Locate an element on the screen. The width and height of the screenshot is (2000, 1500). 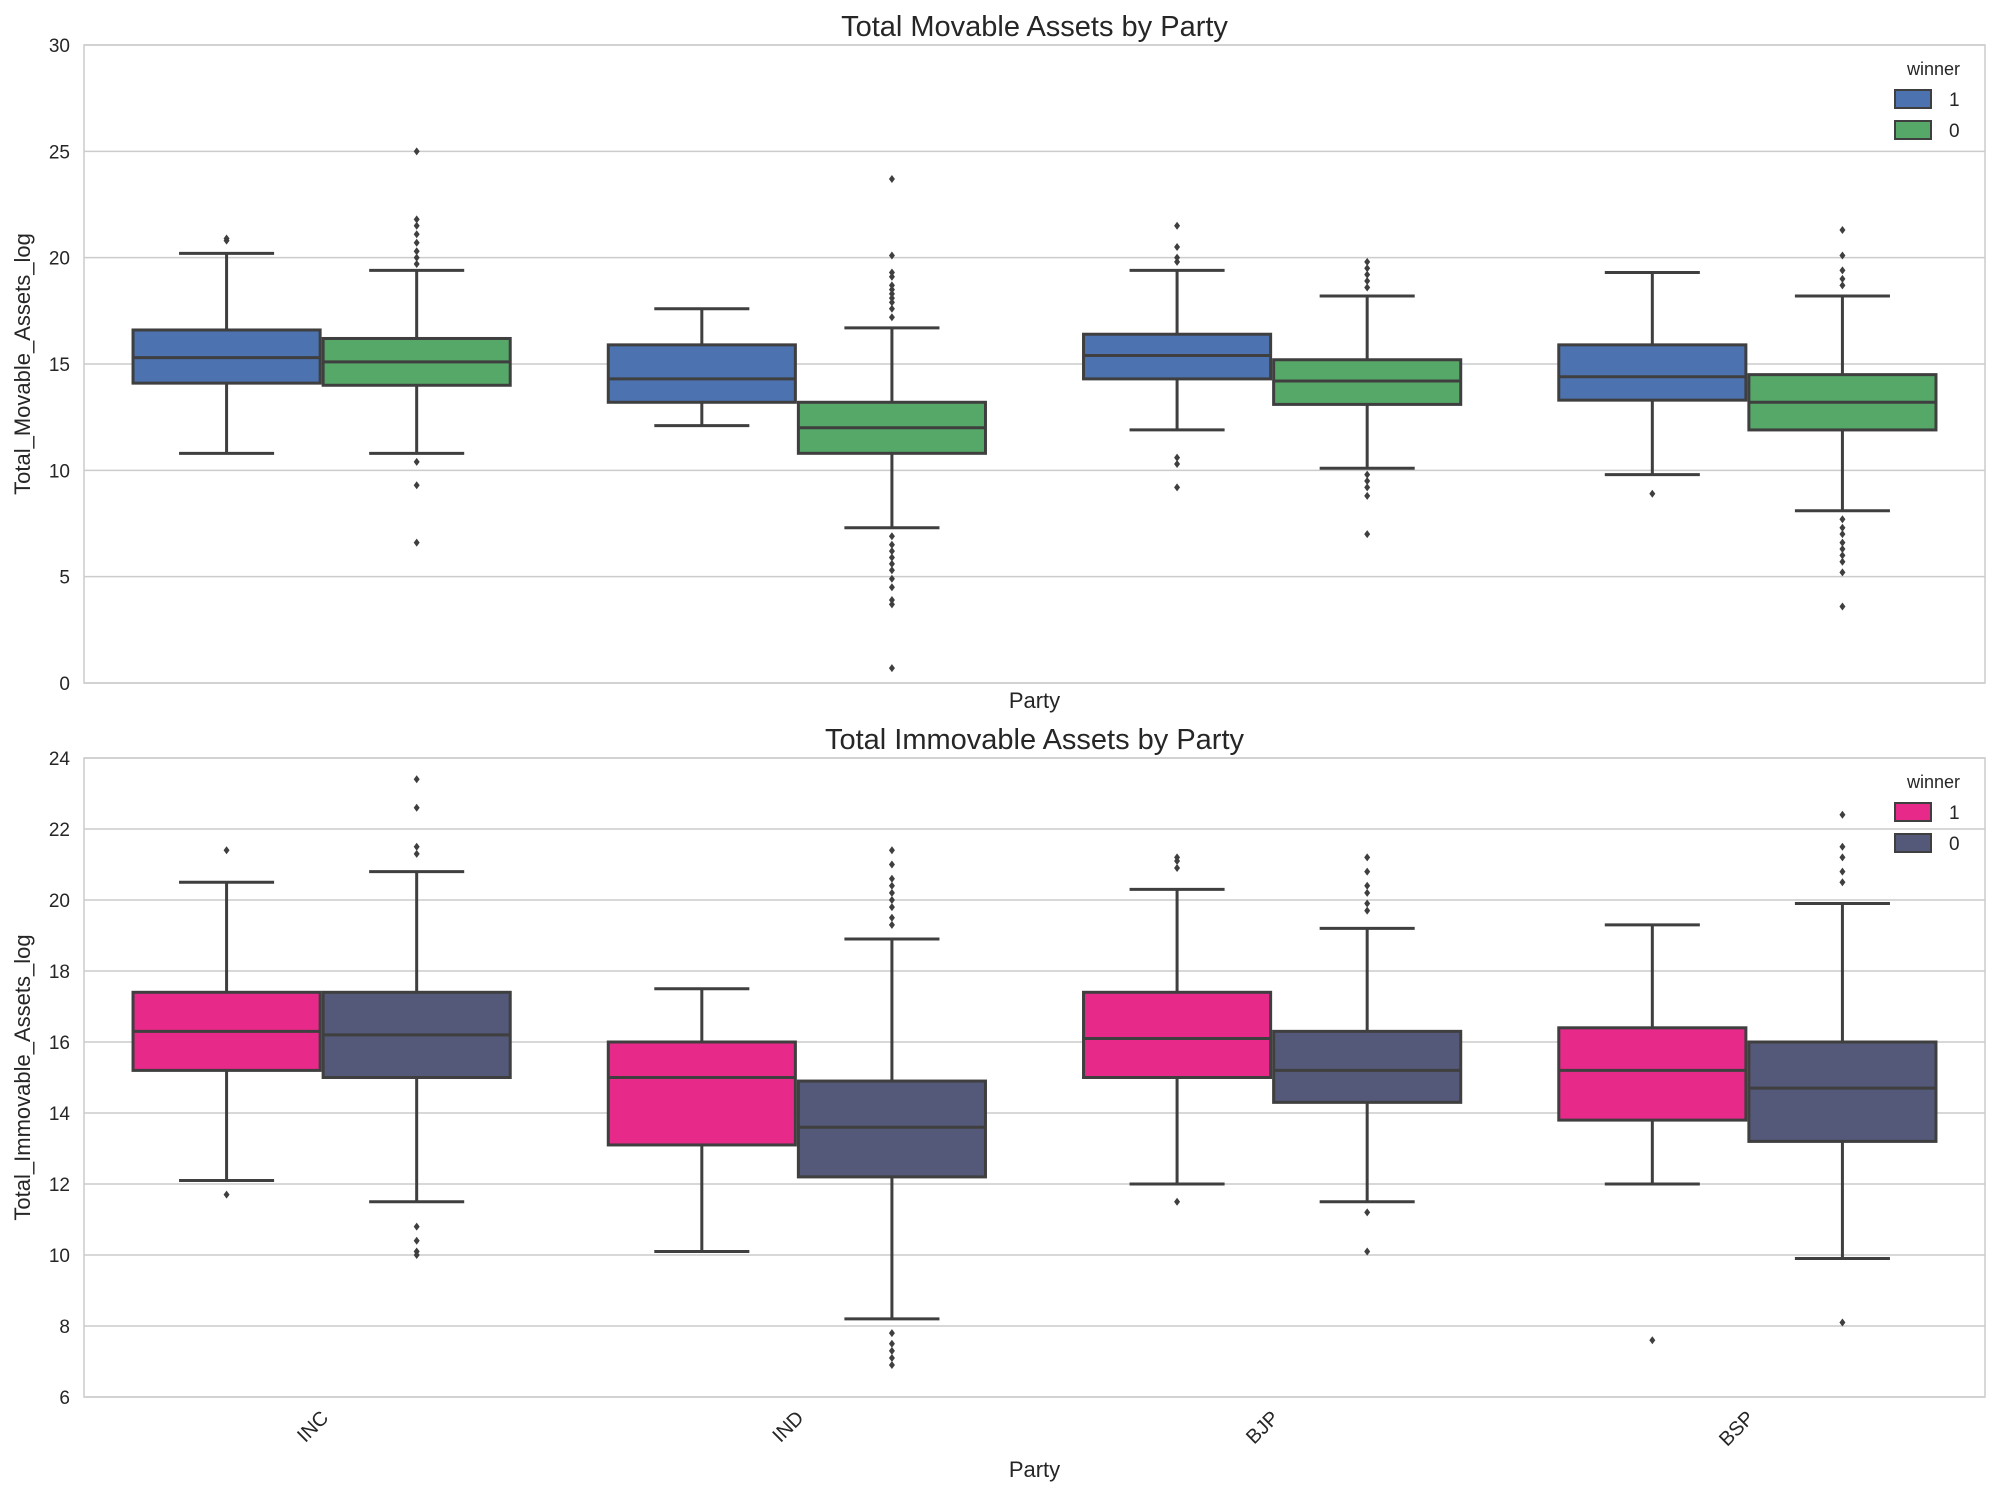
chart-title: Total Movable Assets by Party is located at coordinates (1034, 27).